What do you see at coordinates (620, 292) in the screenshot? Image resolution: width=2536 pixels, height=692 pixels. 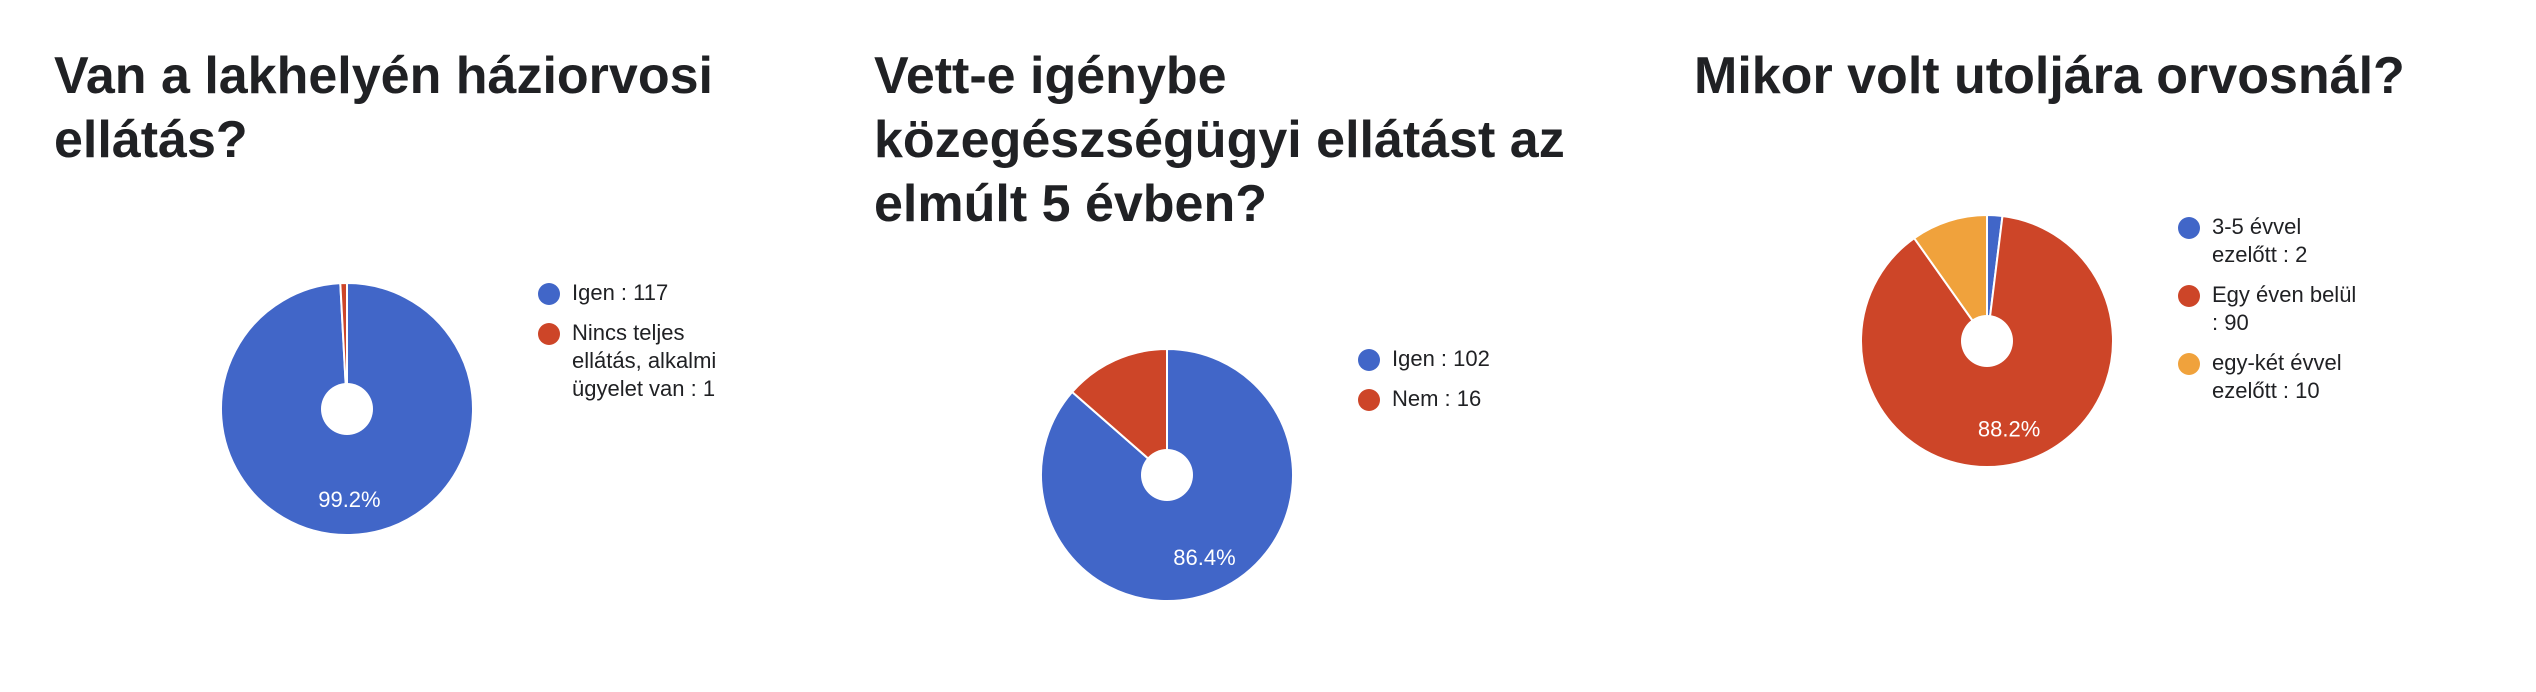 I see `legend-label: Igen : 117` at bounding box center [620, 292].